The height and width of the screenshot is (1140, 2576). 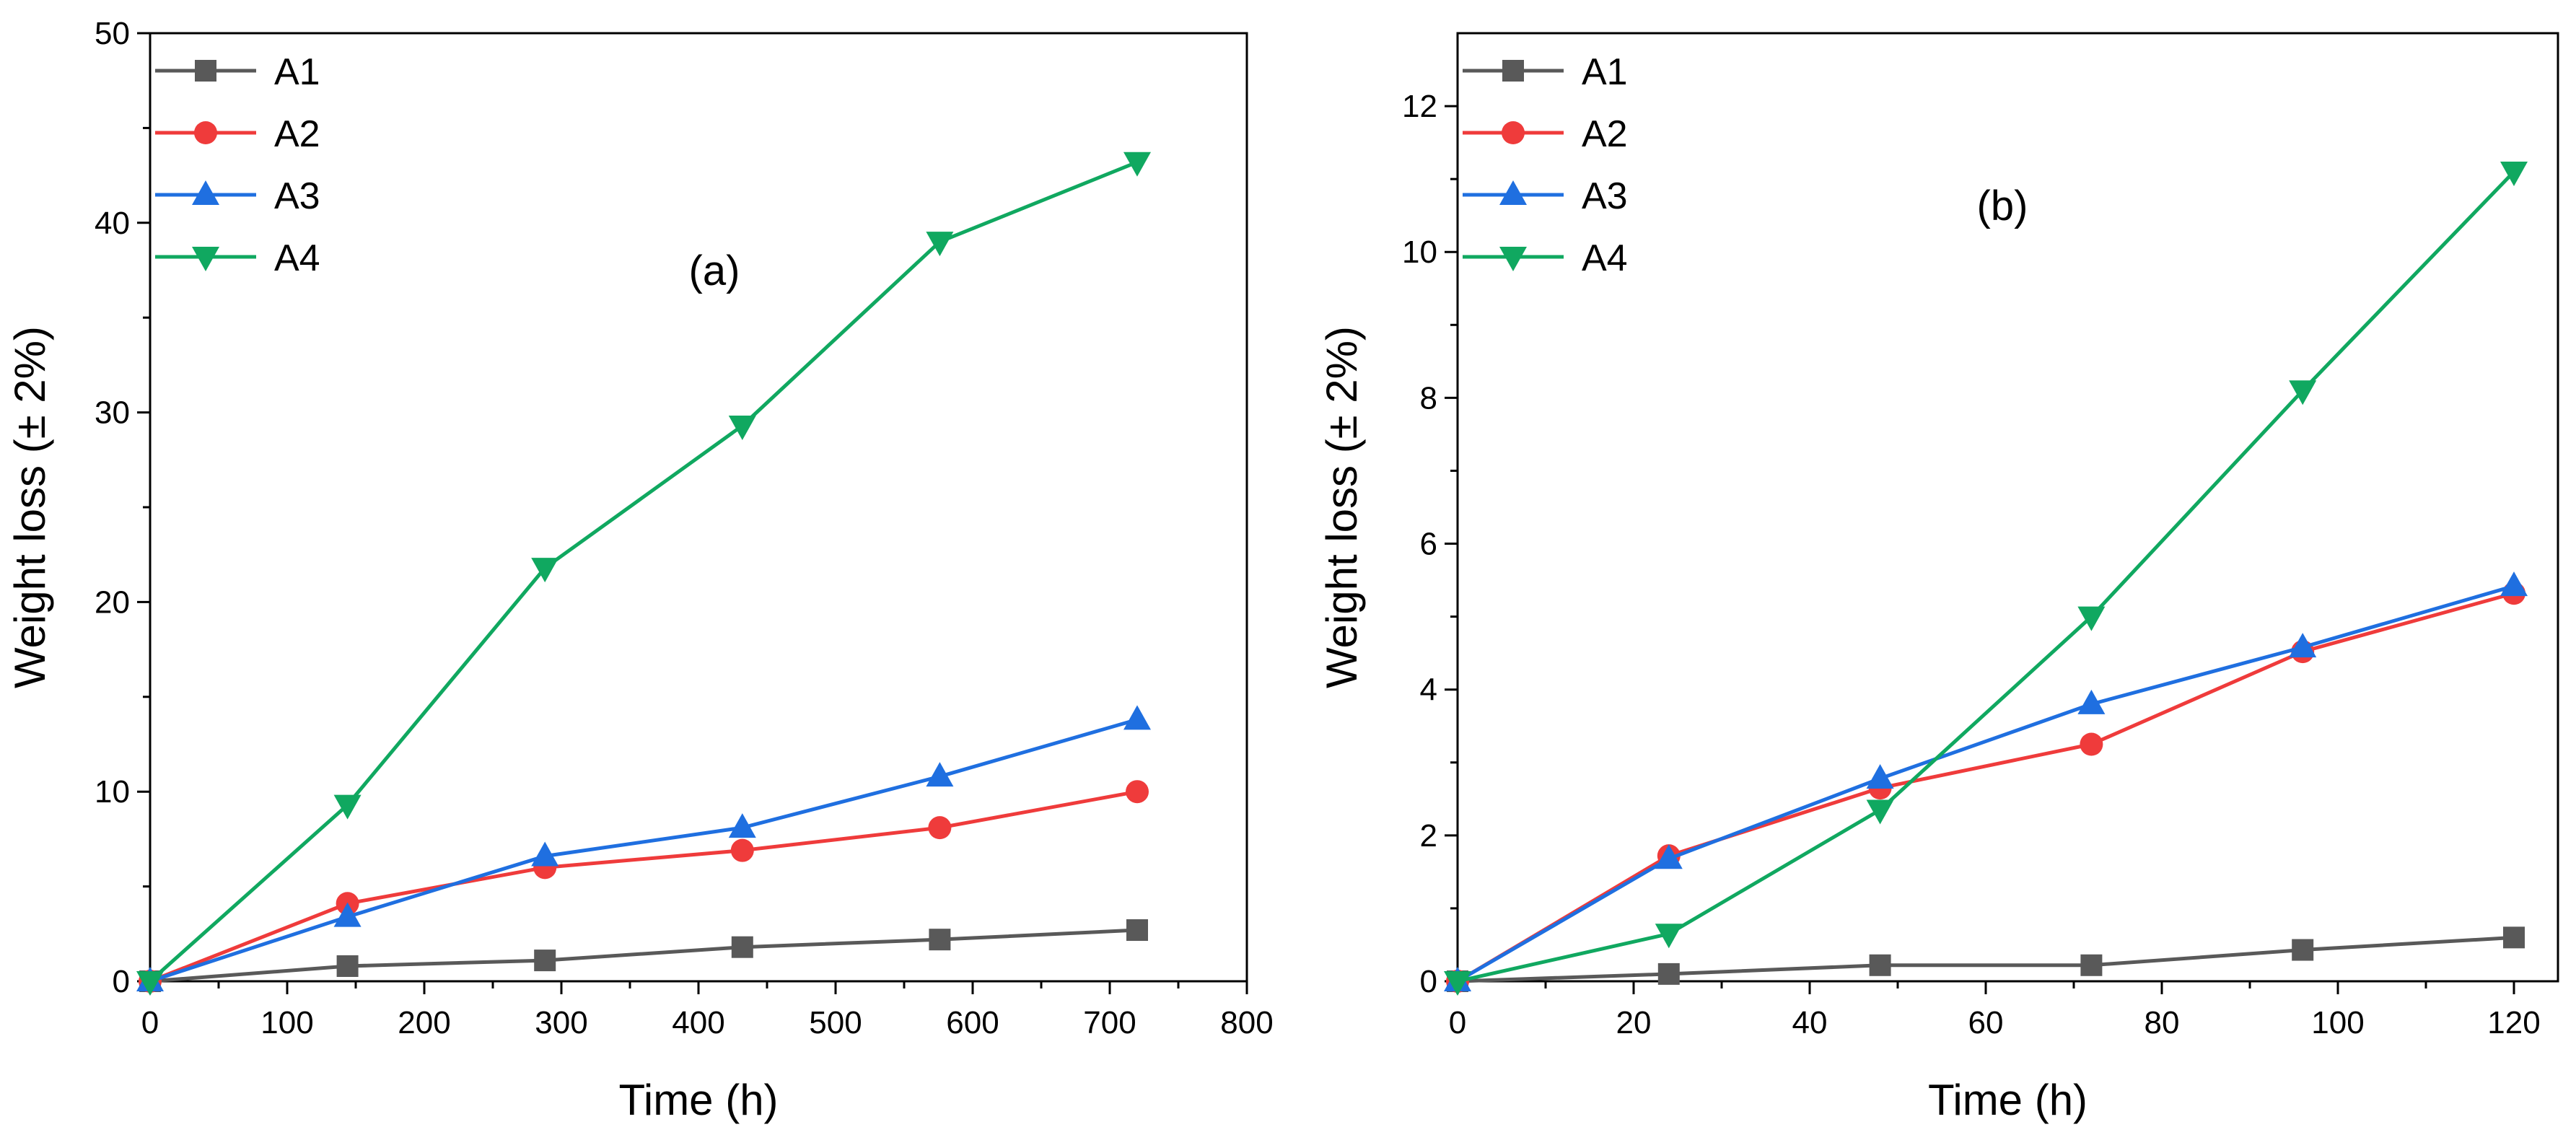 I want to click on x-tick-label: 400, so click(x=698, y=1022).